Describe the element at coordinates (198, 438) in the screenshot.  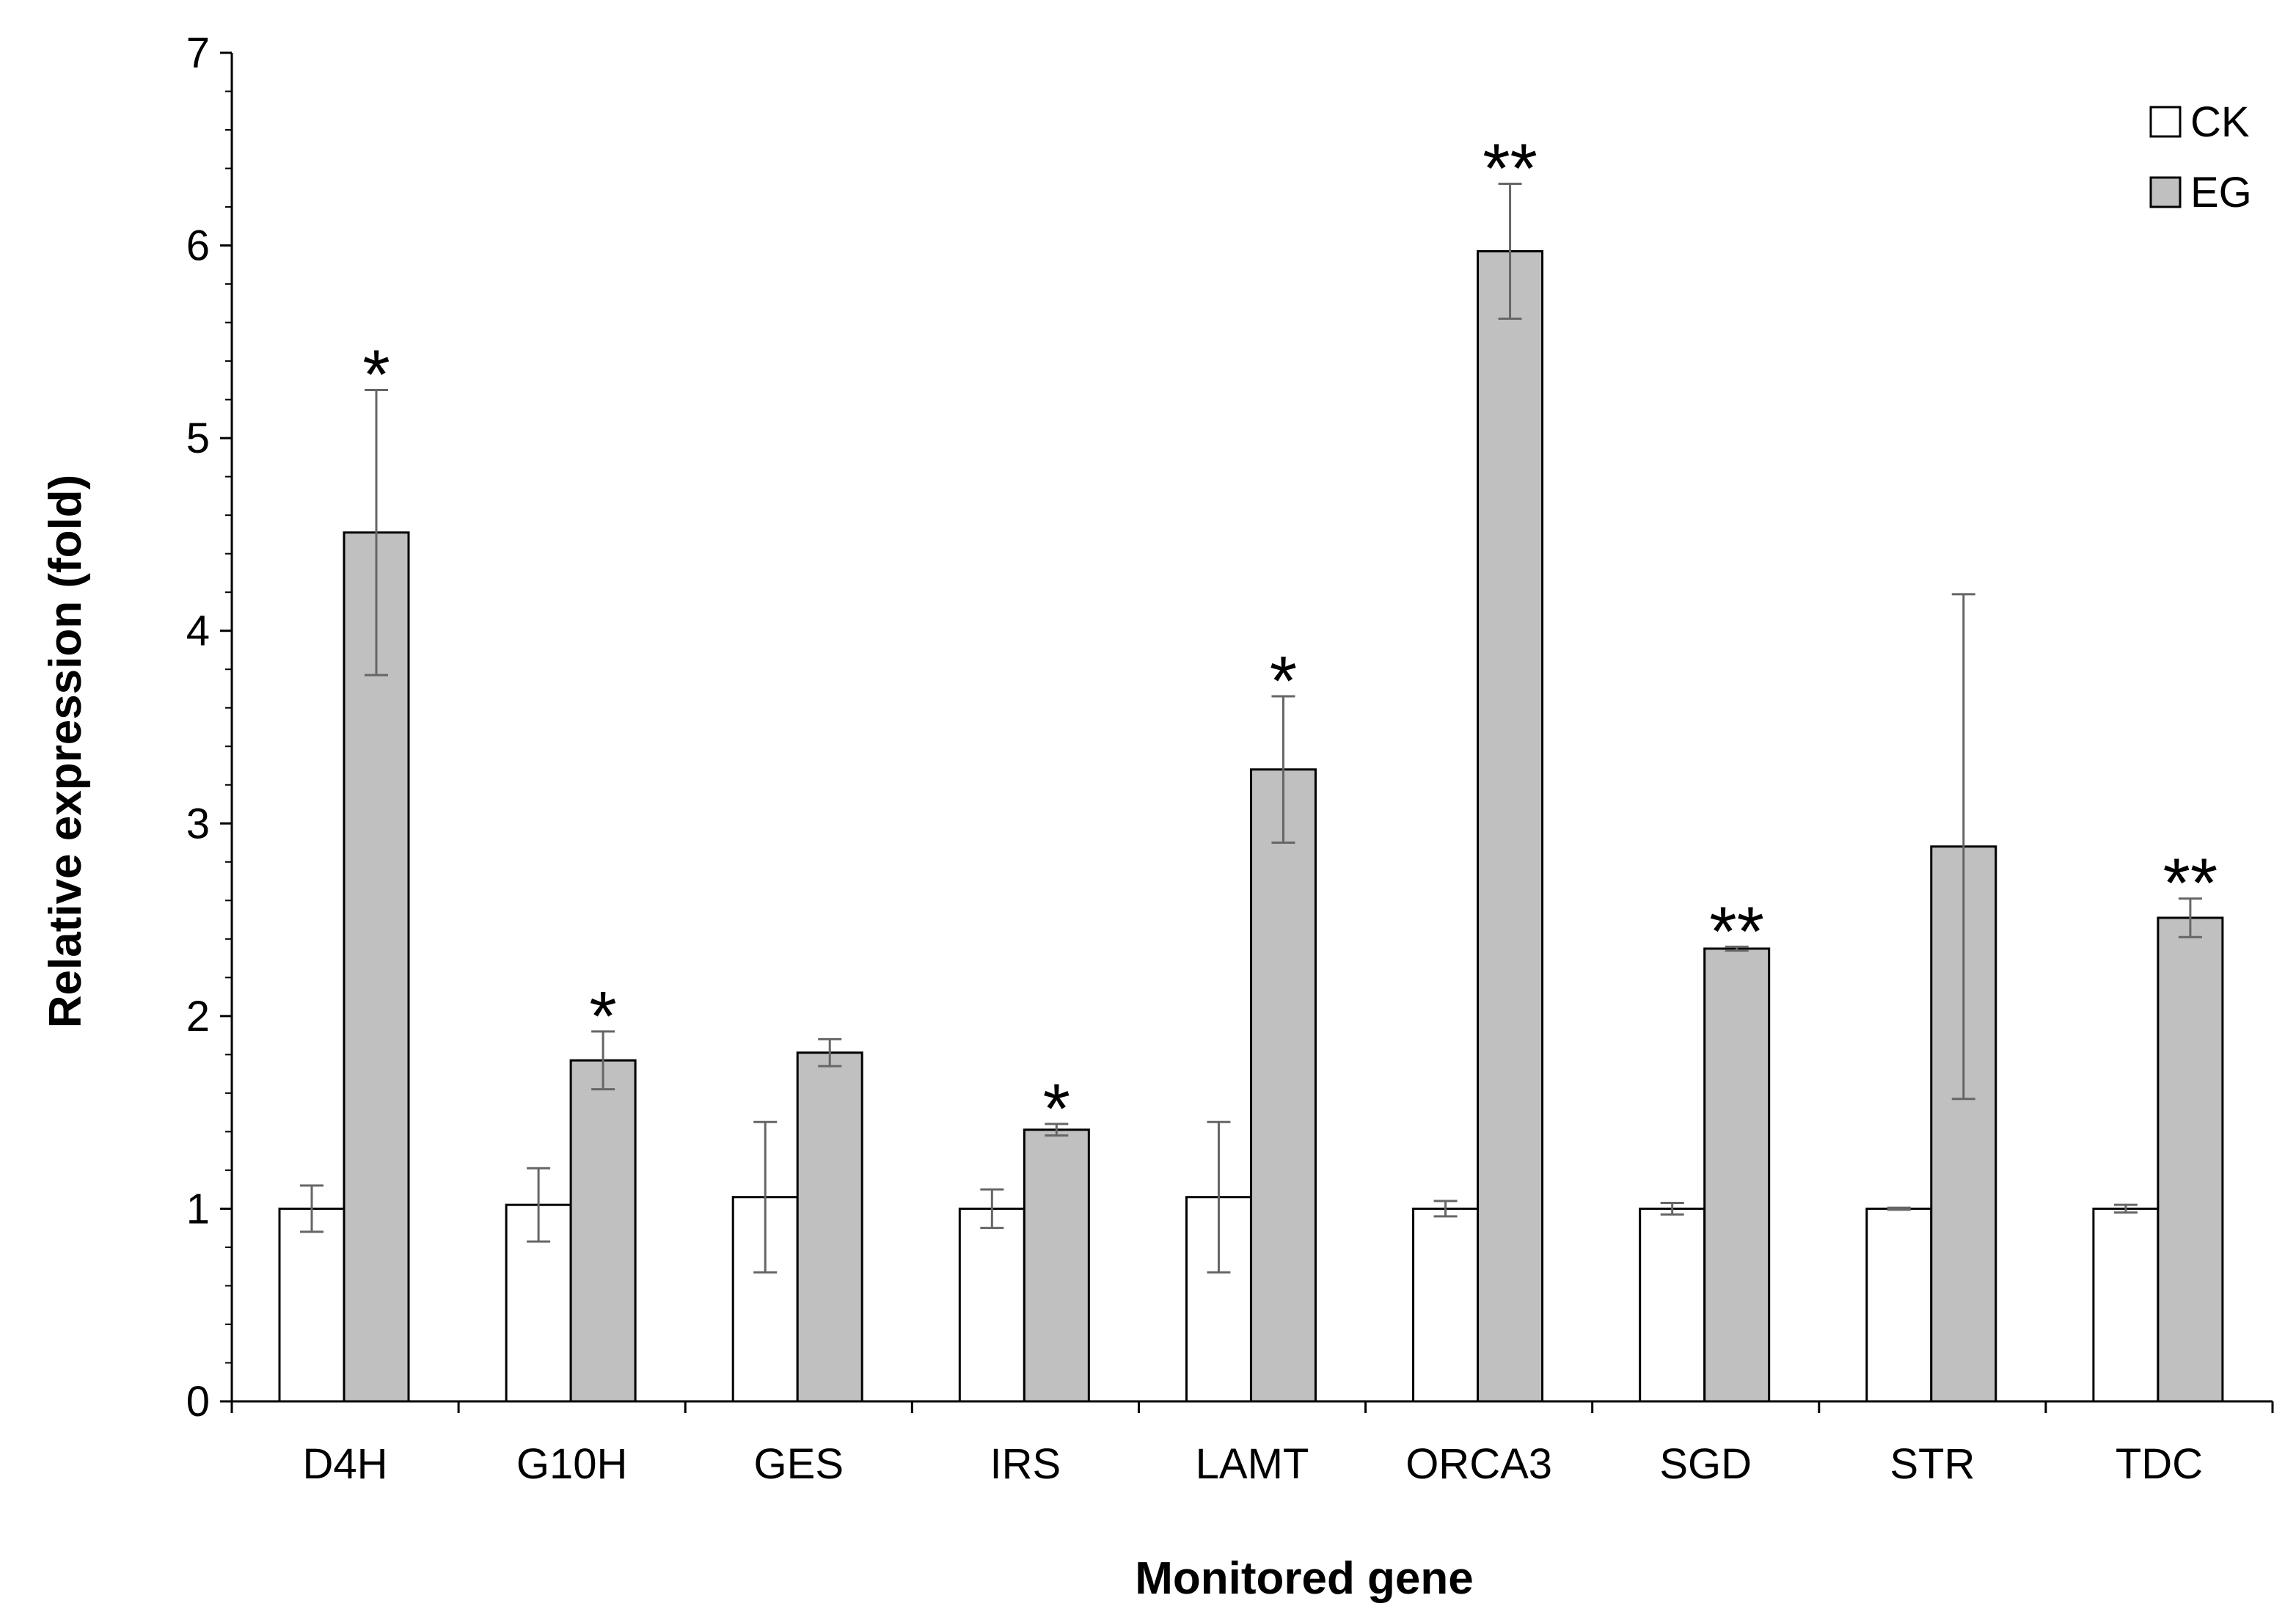
I see `y-tick-label: 5` at that location.